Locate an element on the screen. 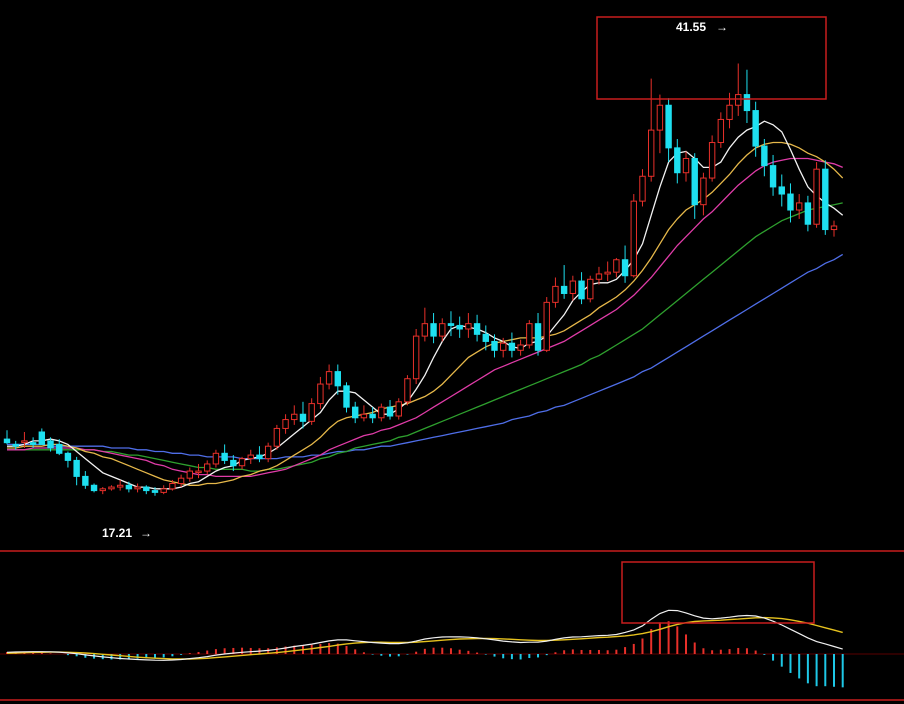  macd-dif-line is located at coordinates (424, 635).